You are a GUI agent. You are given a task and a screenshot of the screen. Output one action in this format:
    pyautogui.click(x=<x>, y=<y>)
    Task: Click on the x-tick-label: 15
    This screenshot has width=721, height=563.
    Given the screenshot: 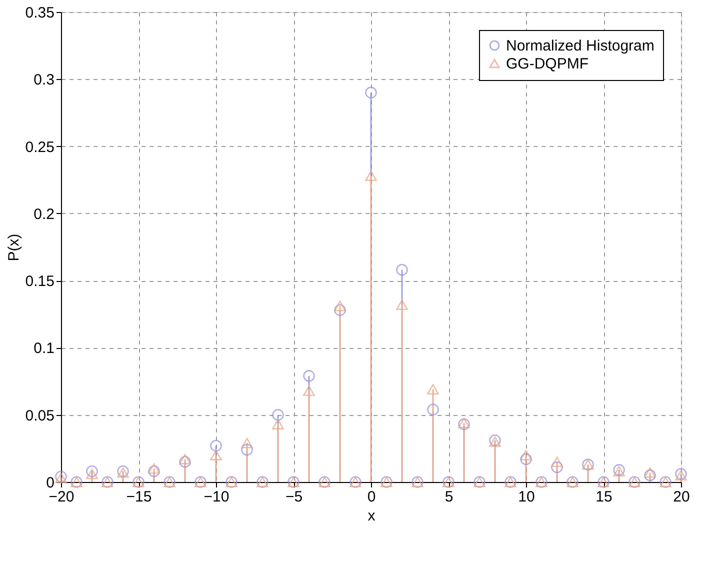 What is the action you would take?
    pyautogui.click(x=604, y=497)
    